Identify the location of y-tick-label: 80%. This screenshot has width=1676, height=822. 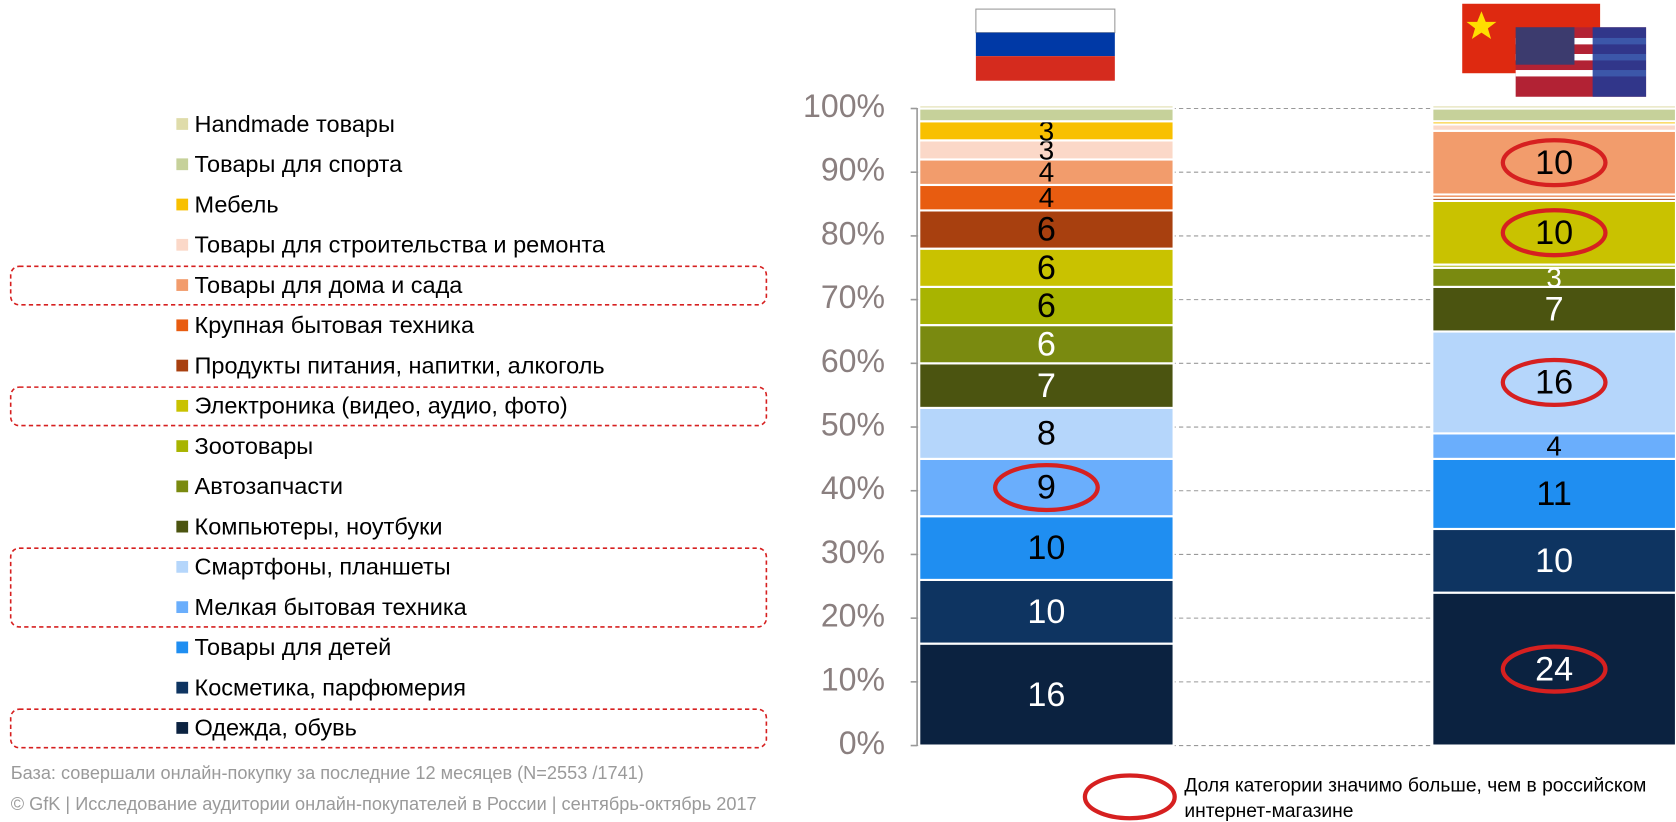
(853, 233).